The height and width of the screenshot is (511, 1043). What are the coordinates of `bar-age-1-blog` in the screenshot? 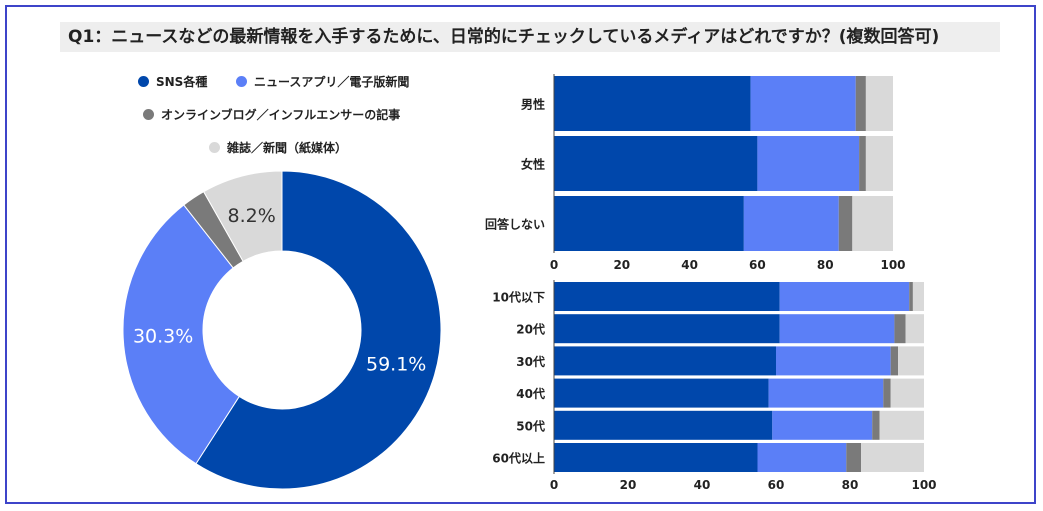 It's located at (900, 329).